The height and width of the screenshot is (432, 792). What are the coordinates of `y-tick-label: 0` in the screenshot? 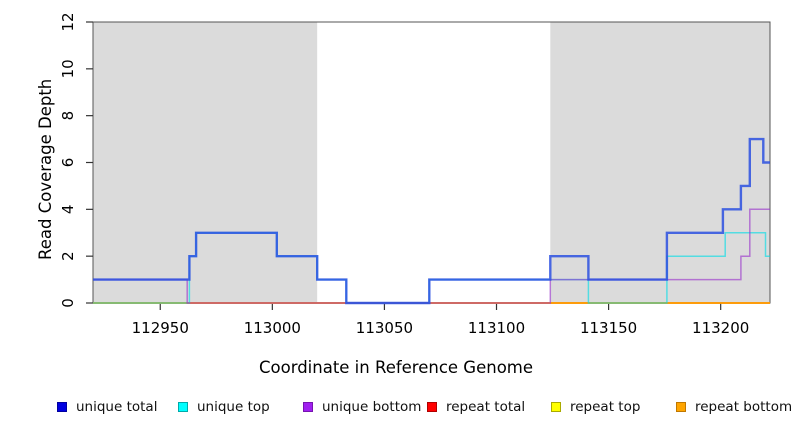 It's located at (68, 303).